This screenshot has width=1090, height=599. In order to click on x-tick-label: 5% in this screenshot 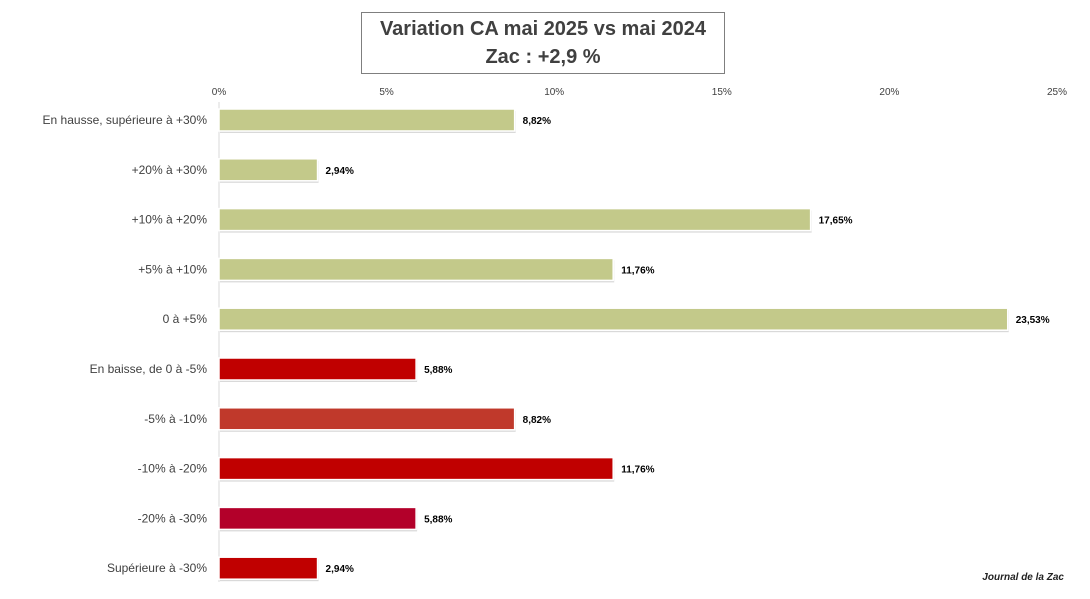, I will do `click(386, 92)`.